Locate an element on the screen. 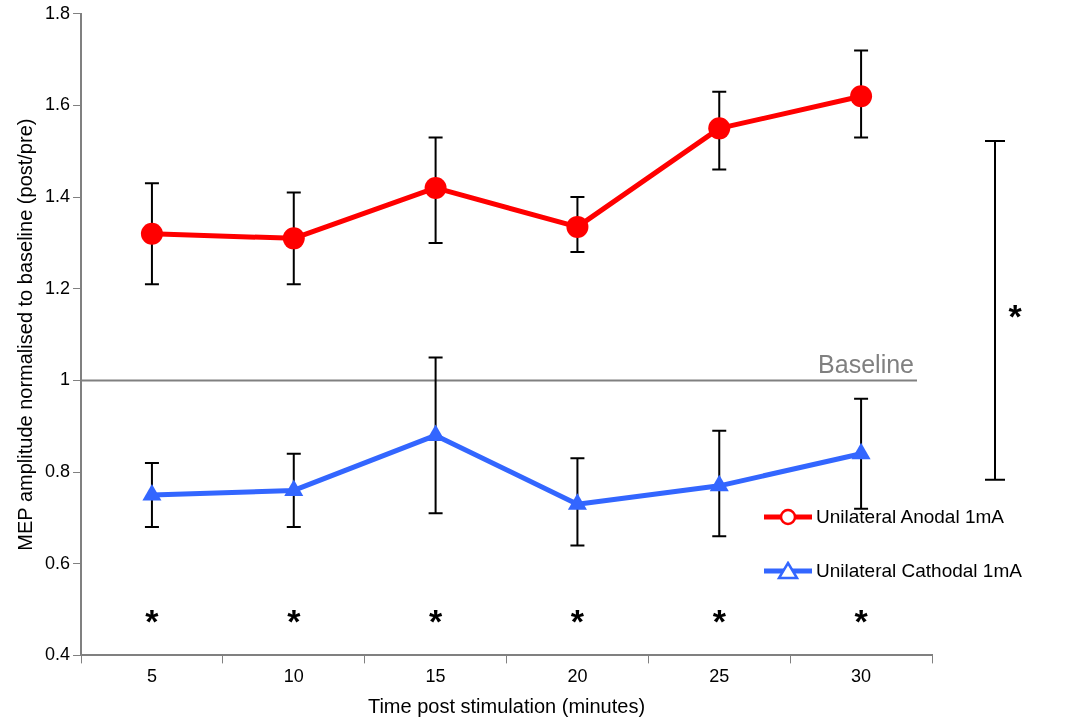 The height and width of the screenshot is (728, 1067). y-tick-label: 0.6 is located at coordinates (57, 562).